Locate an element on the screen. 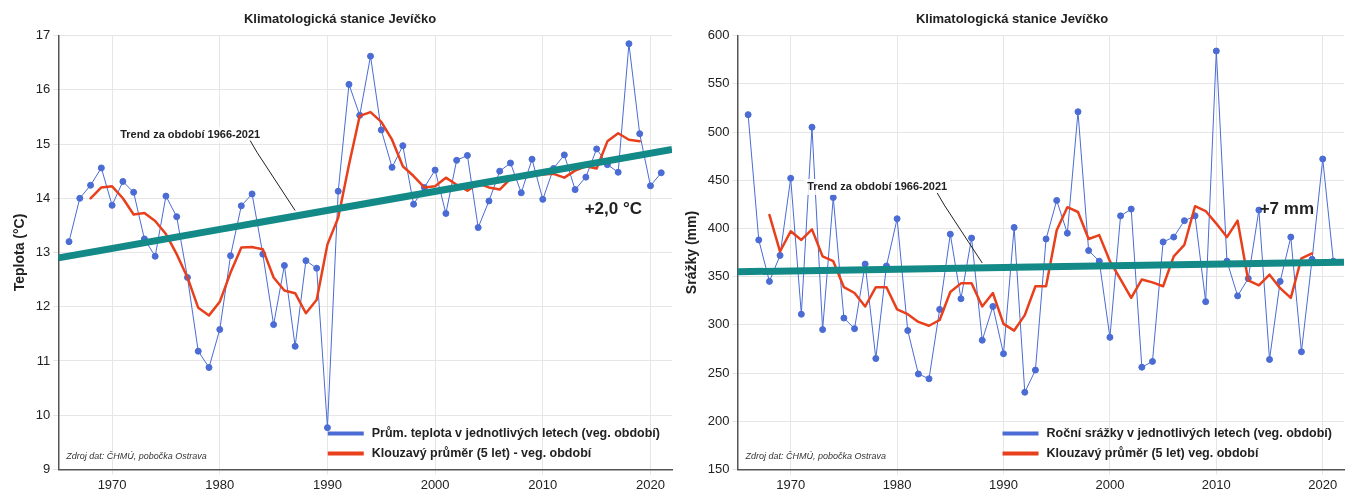 This screenshot has width=1358, height=504. annotation: +7 mm is located at coordinates (1286, 208).